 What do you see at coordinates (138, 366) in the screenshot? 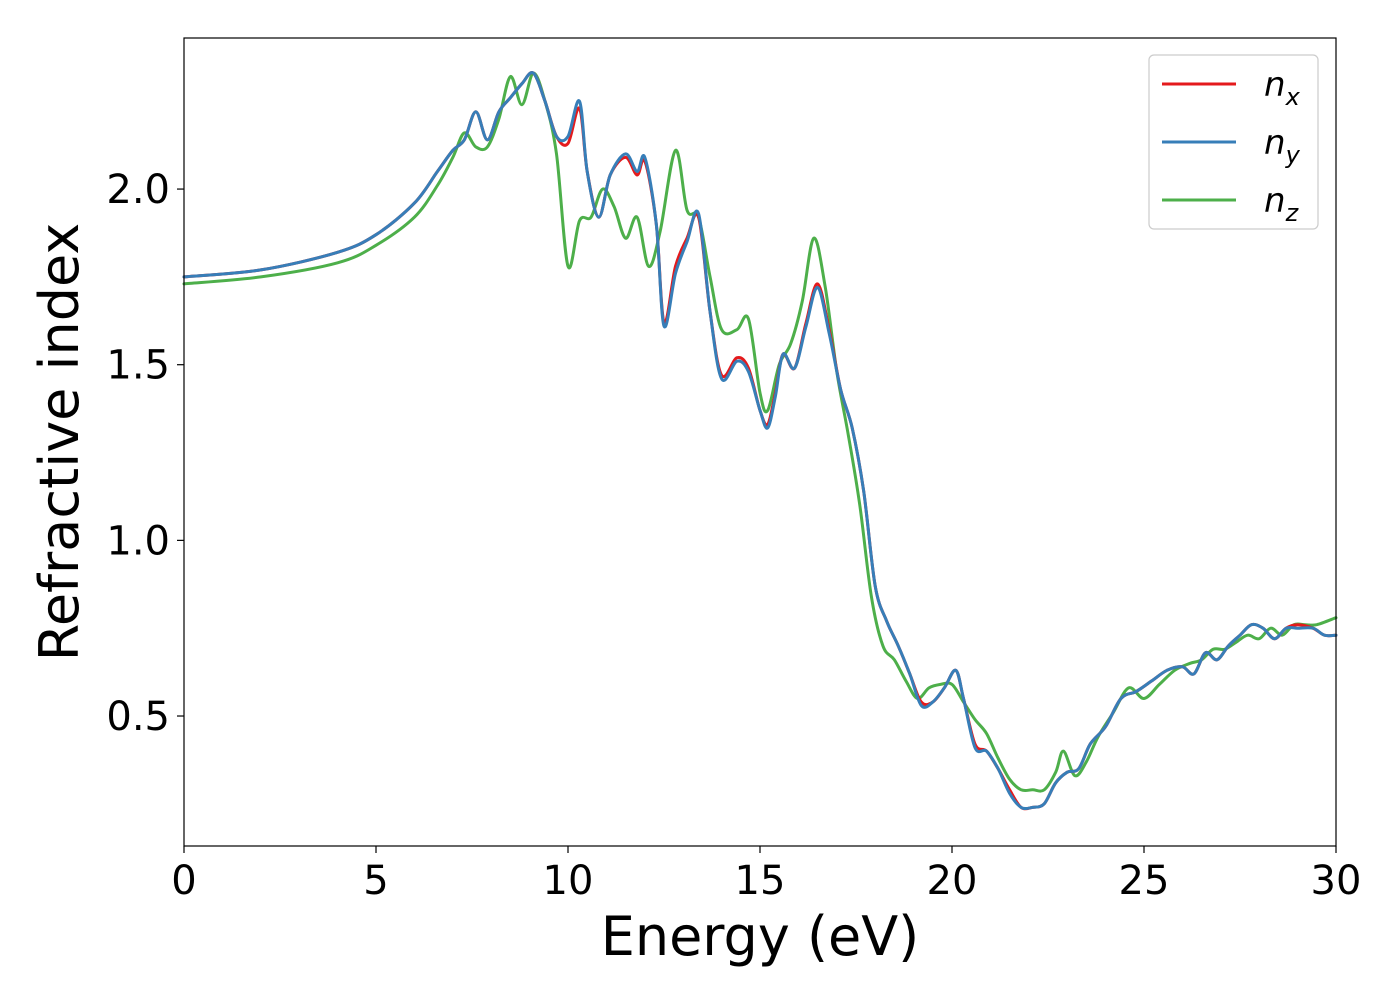
I see `y-tick-label: 1.5` at bounding box center [138, 366].